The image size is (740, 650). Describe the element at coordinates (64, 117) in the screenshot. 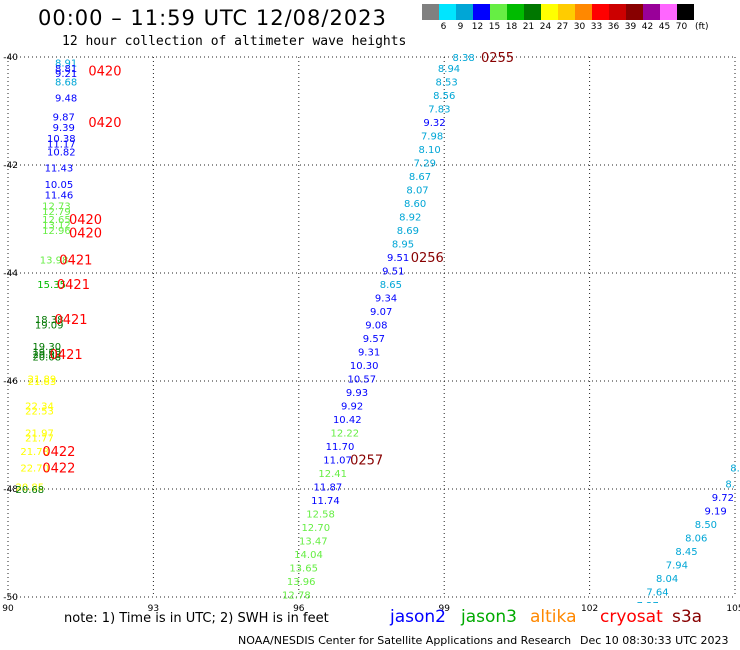

I see `wave-height-value: 9.87` at that location.